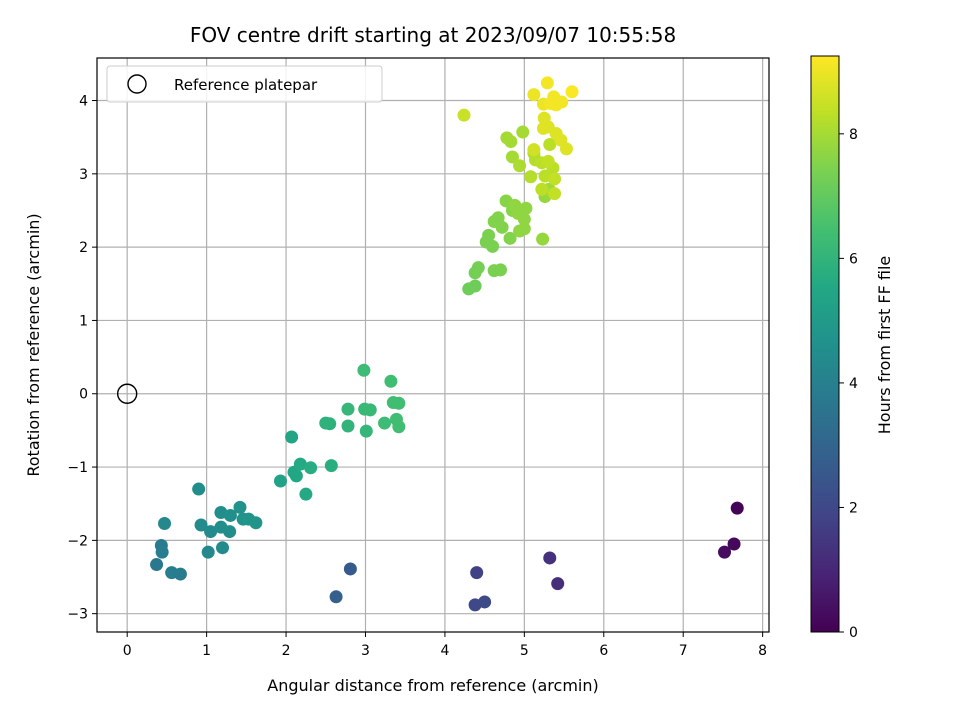  What do you see at coordinates (432, 685) in the screenshot?
I see `x-axis-label: Angular distance from reference (arcmin)` at bounding box center [432, 685].